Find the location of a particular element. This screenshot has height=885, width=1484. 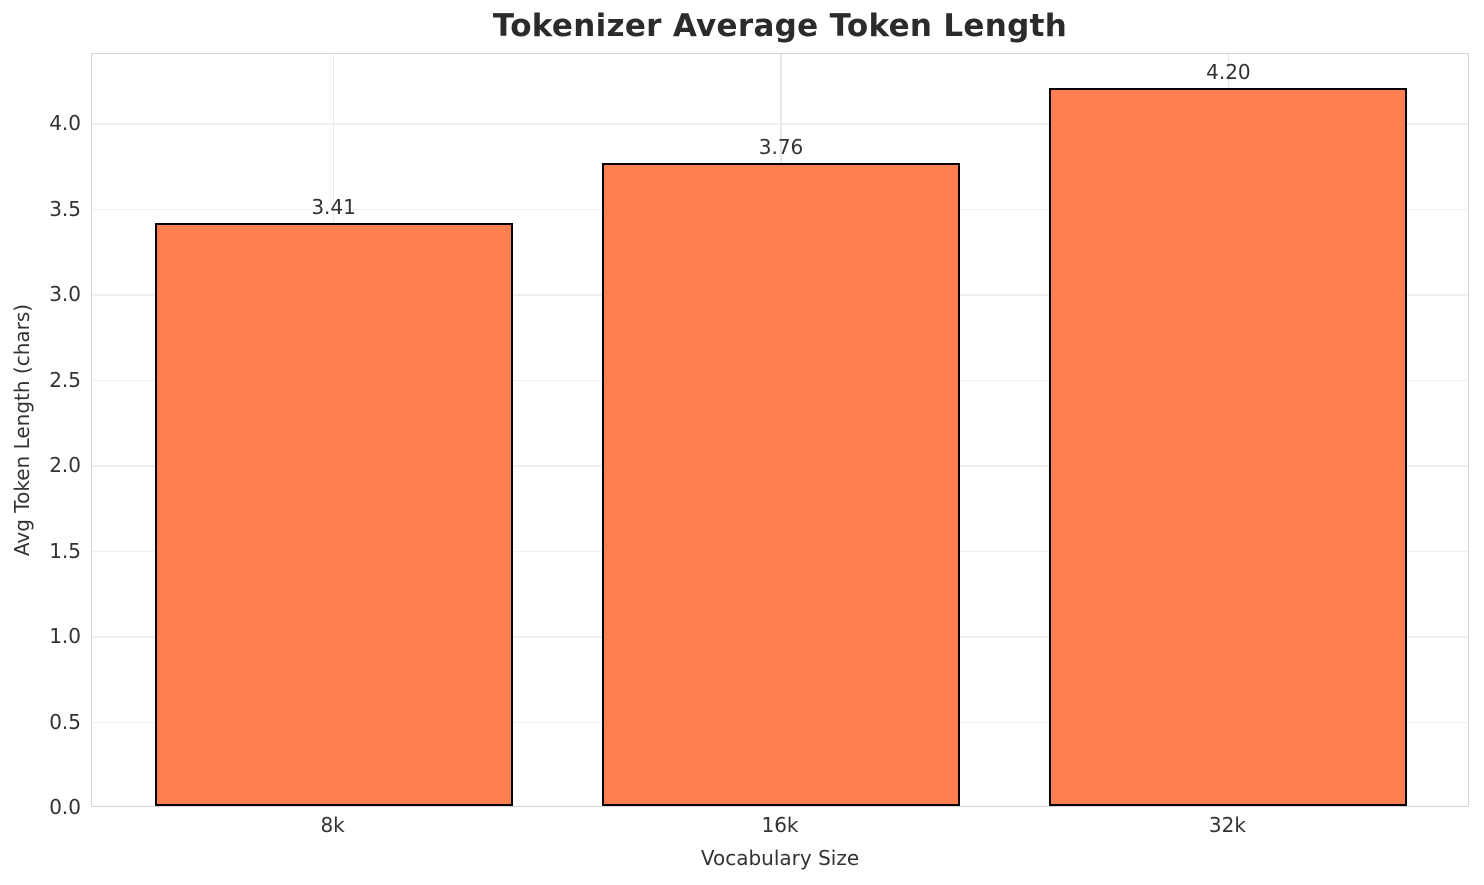

y-tick-label: 2.0 is located at coordinates (65, 465).